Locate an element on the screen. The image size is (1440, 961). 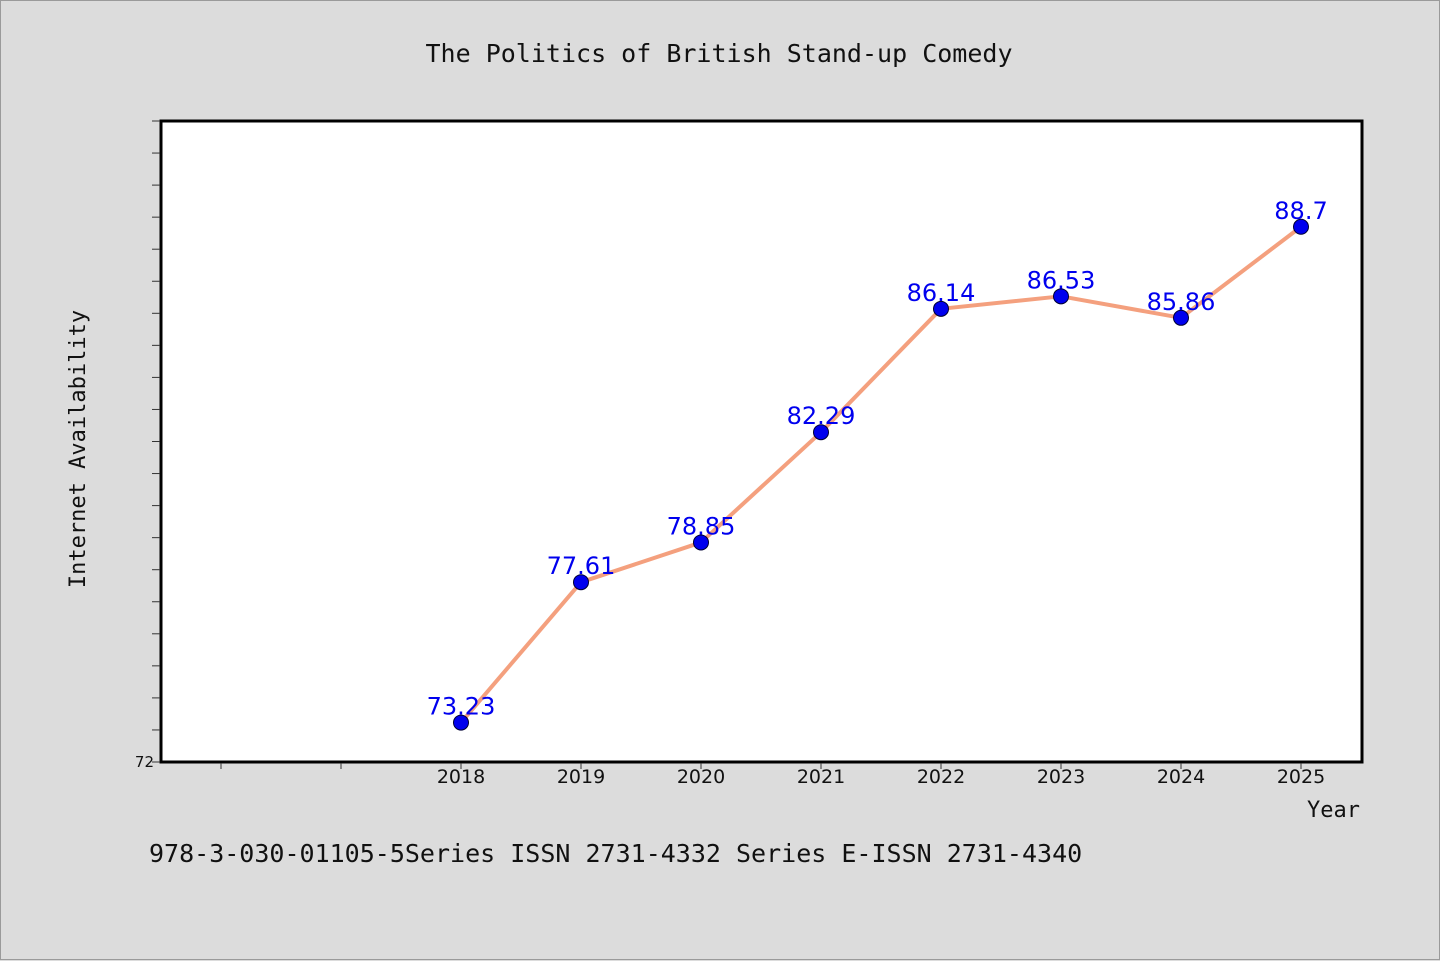
data-label: 82.29 is located at coordinates (821, 416).